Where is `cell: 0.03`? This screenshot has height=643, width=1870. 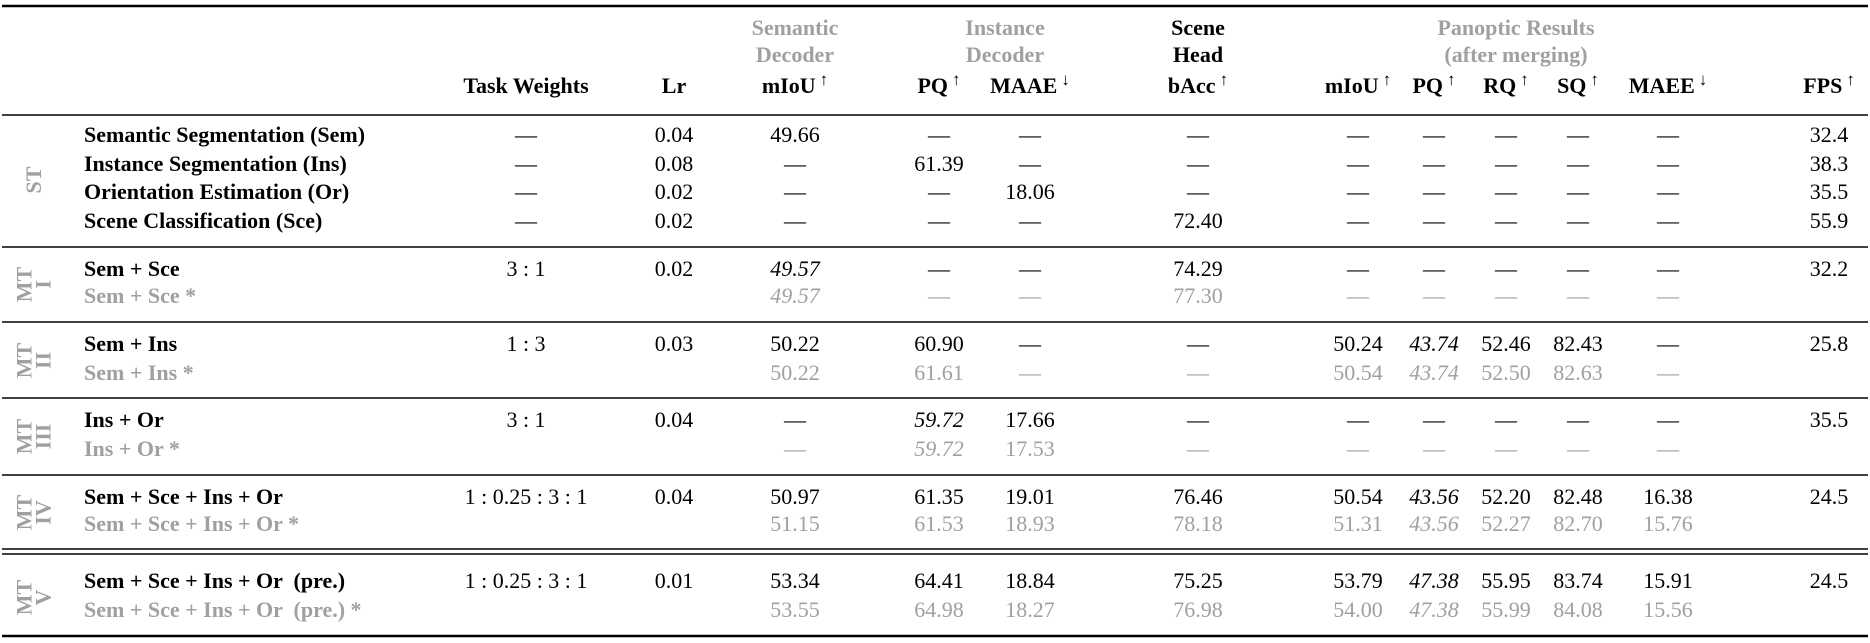
cell: 0.03 is located at coordinates (674, 343).